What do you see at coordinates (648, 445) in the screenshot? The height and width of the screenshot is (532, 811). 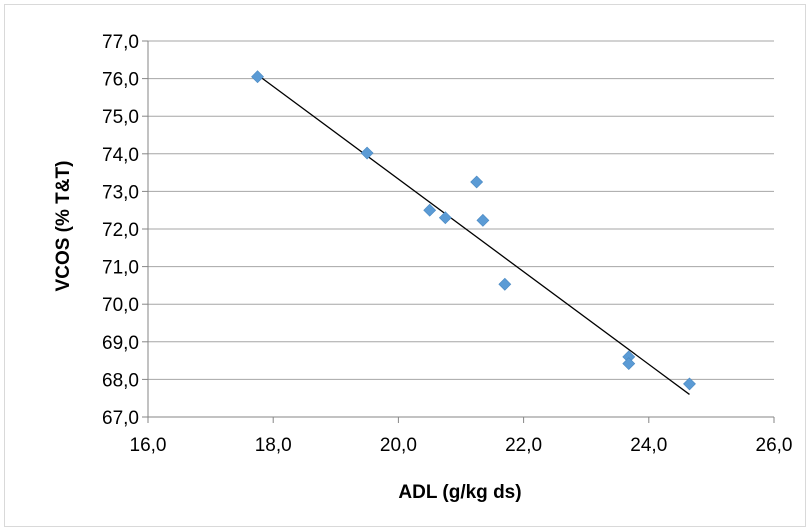 I see `x-tick-label: 24,0` at bounding box center [648, 445].